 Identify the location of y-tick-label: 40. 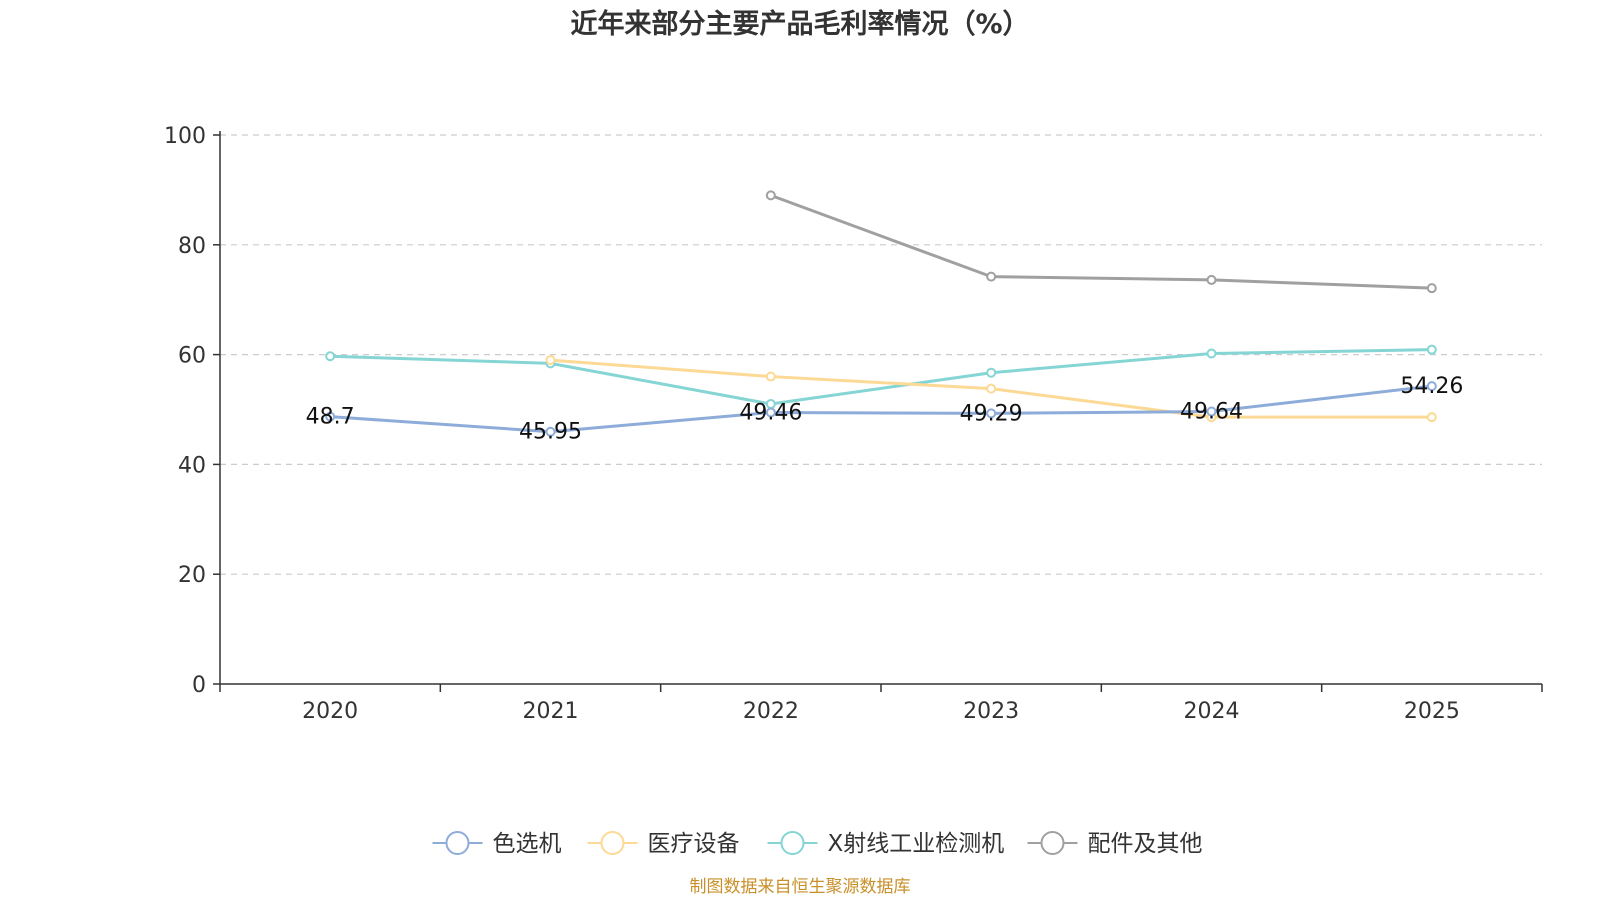
(192, 465).